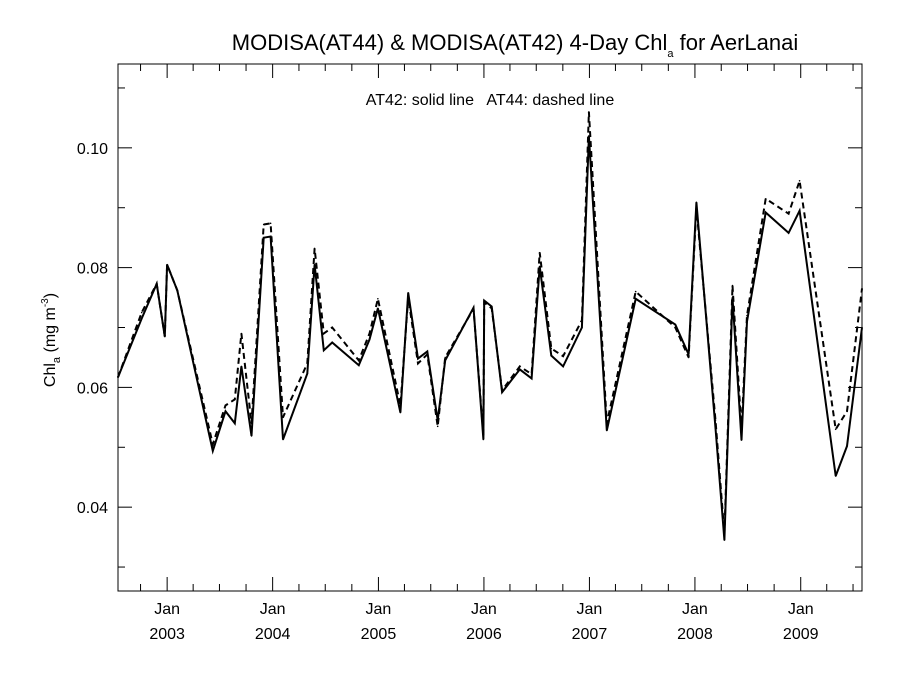 The height and width of the screenshot is (675, 900). Describe the element at coordinates (379, 634) in the screenshot. I see `x-tick-label-year: 2005` at that location.